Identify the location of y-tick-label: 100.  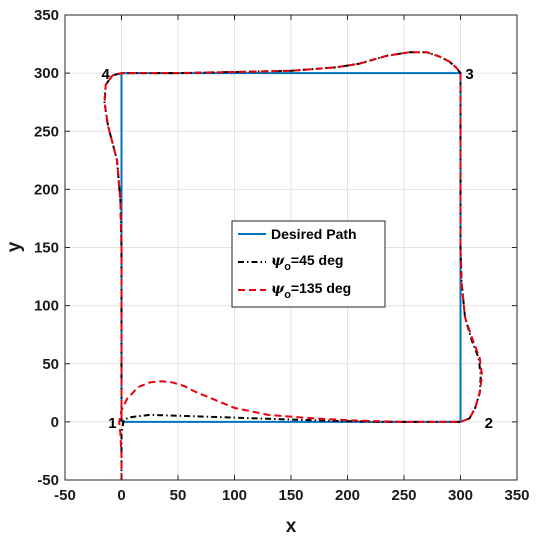
(46, 306).